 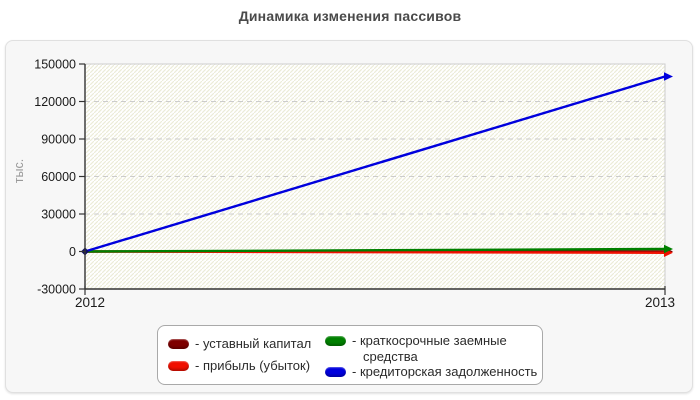 What do you see at coordinates (90, 302) in the screenshot?
I see `x-tick-label: 2012` at bounding box center [90, 302].